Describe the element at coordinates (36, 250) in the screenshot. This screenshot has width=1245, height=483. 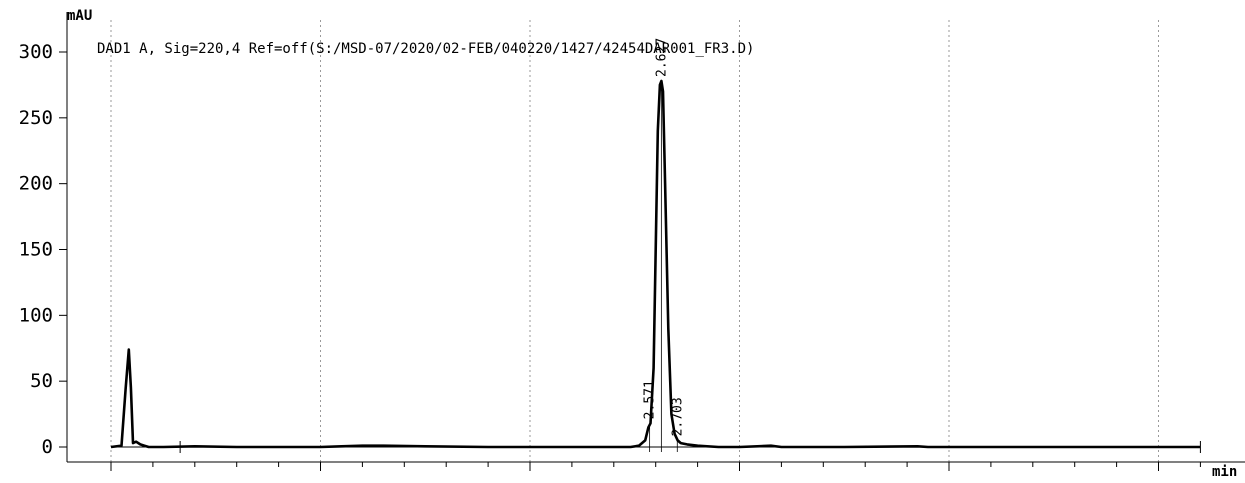
I see `y-tick-label: 150` at that location.